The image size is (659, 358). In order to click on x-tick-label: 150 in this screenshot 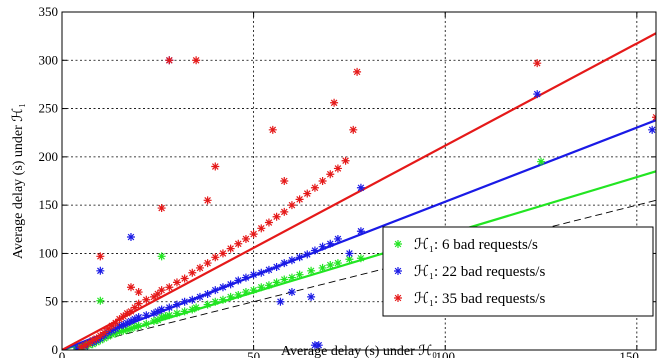, I will do `click(629, 353)`.